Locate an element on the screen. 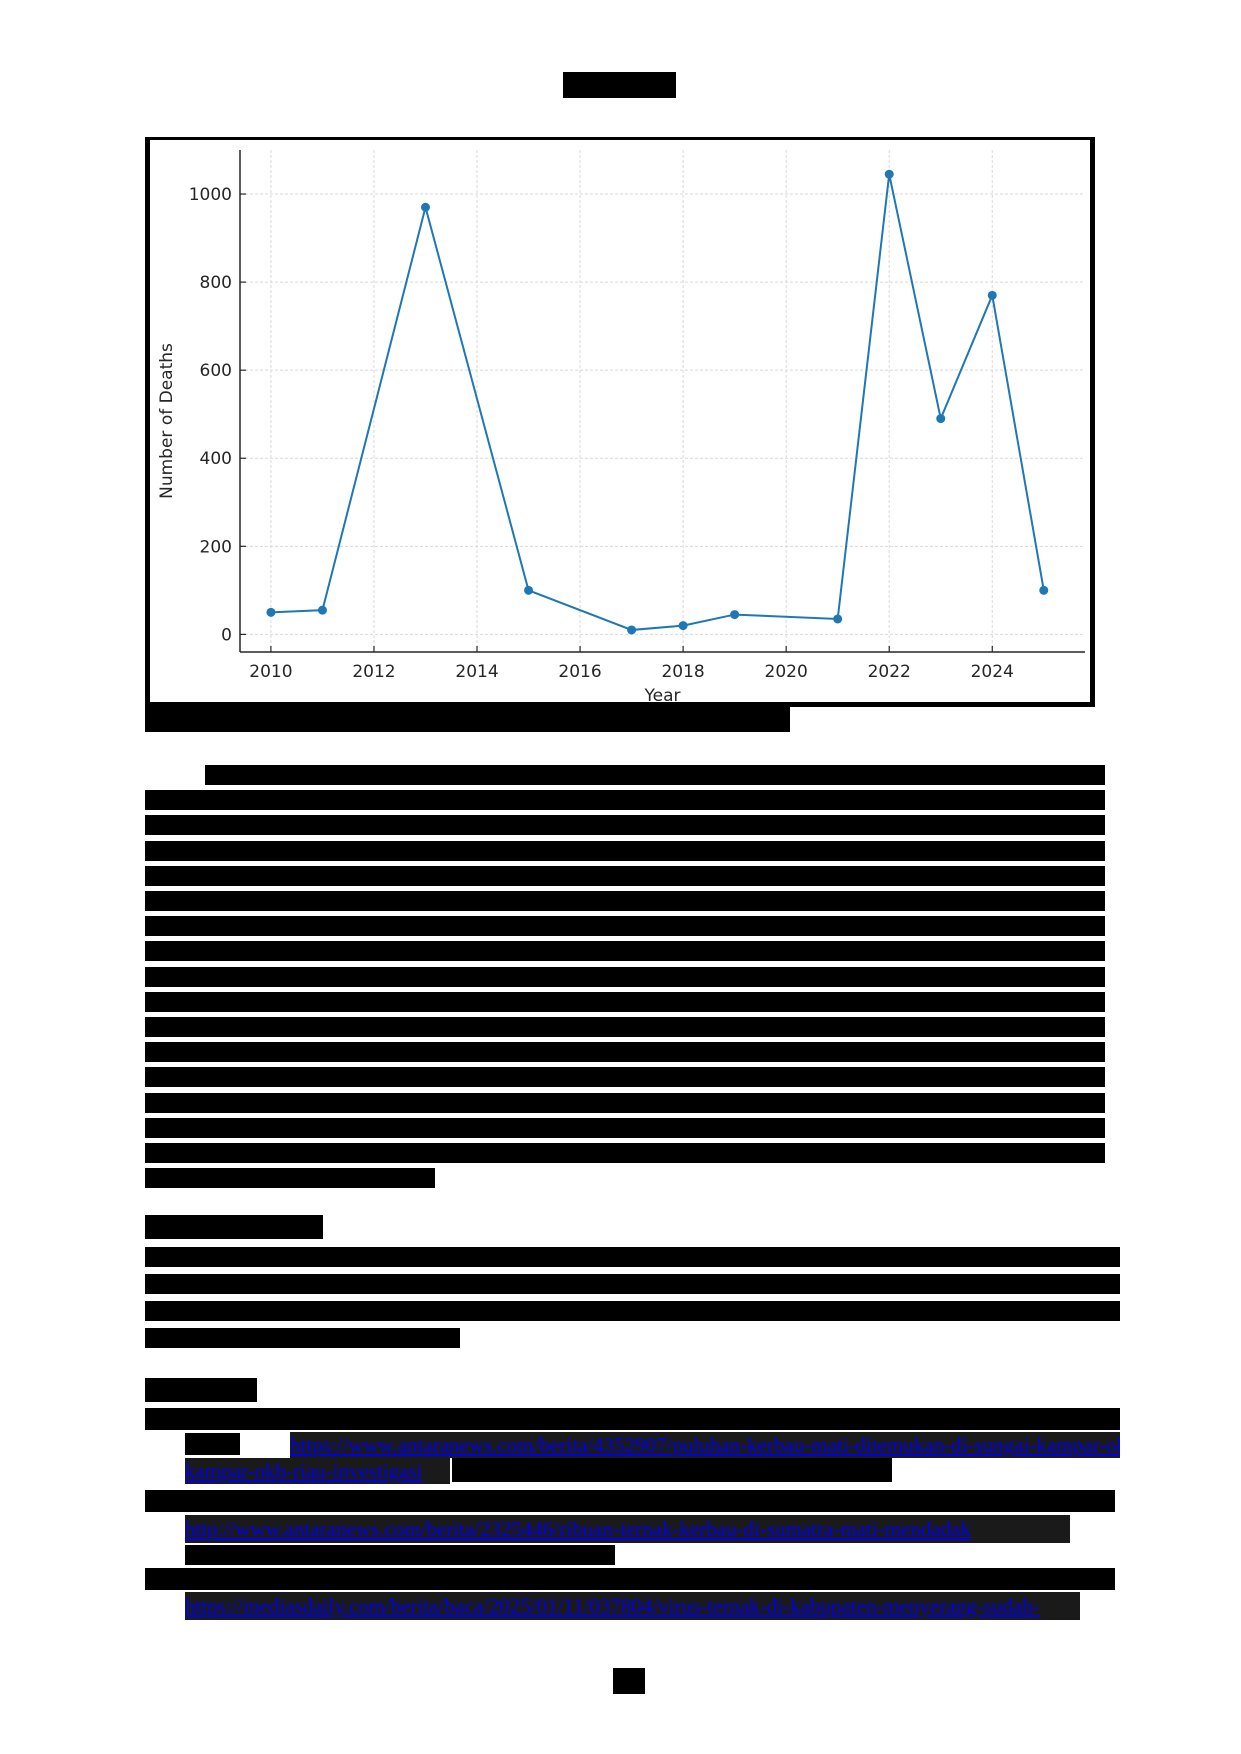  reference-3-text-redacted: [redacted reference text] is located at coordinates (630, 1579).